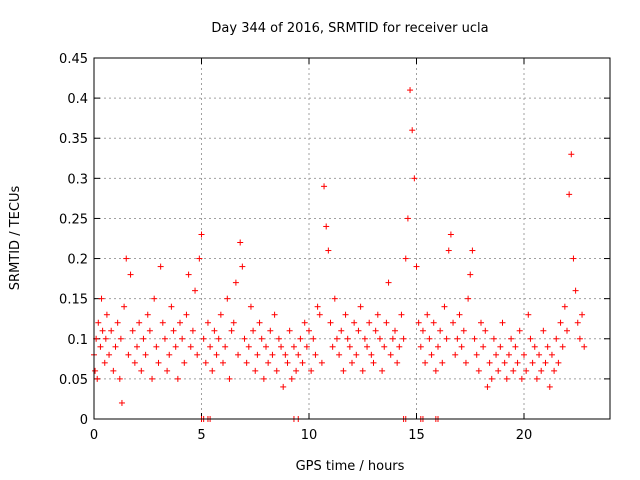  I want to click on y-tick-label: 0, so click(84, 420).